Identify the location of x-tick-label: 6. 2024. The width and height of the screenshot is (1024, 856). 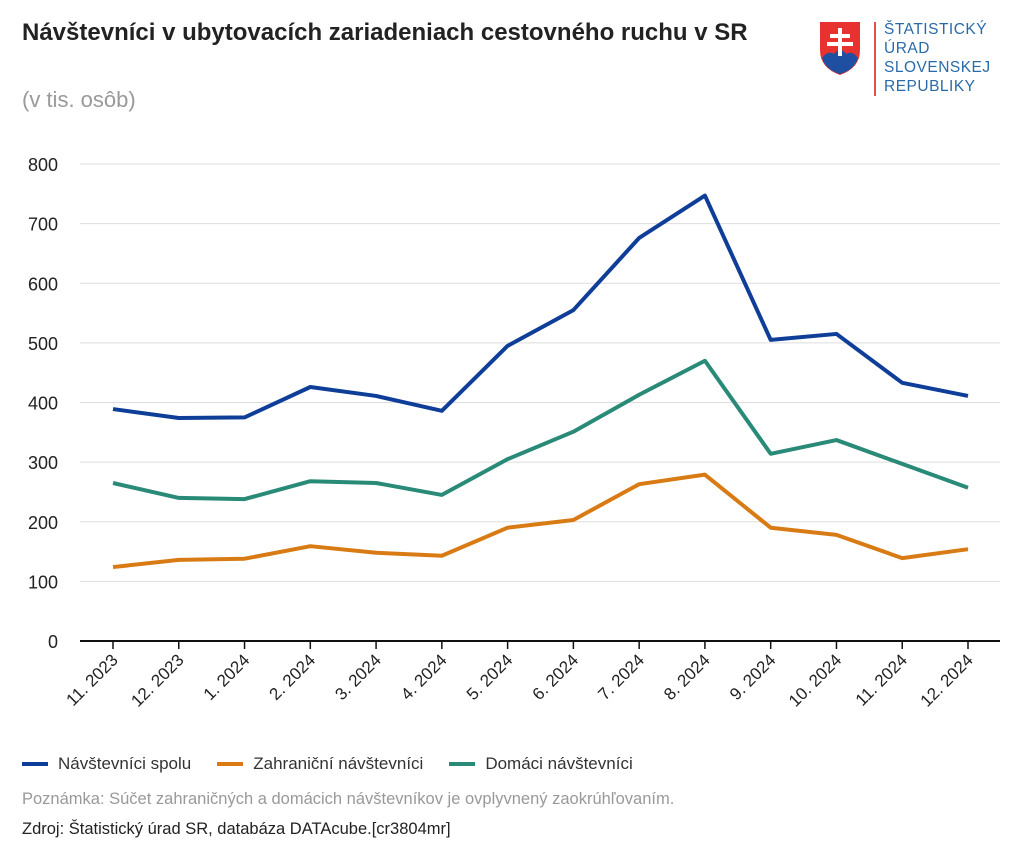
(556, 677).